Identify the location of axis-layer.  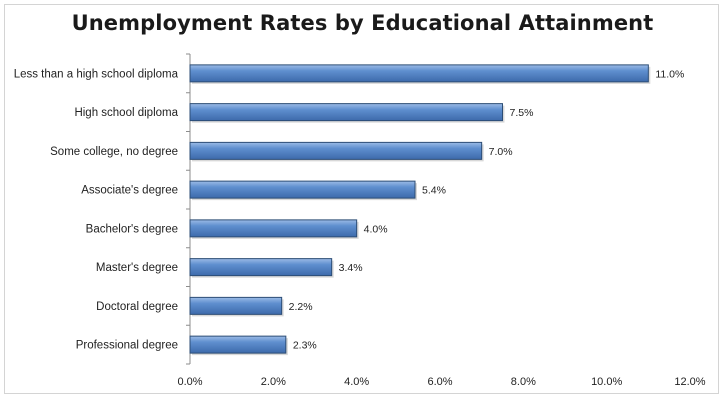
(188, 209).